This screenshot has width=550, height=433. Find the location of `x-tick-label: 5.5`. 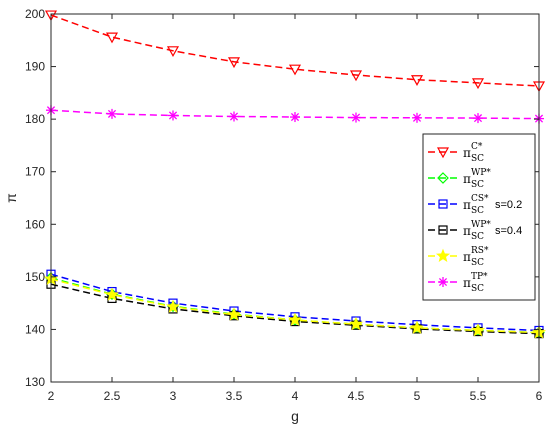

x-tick-label: 5.5 is located at coordinates (478, 396).